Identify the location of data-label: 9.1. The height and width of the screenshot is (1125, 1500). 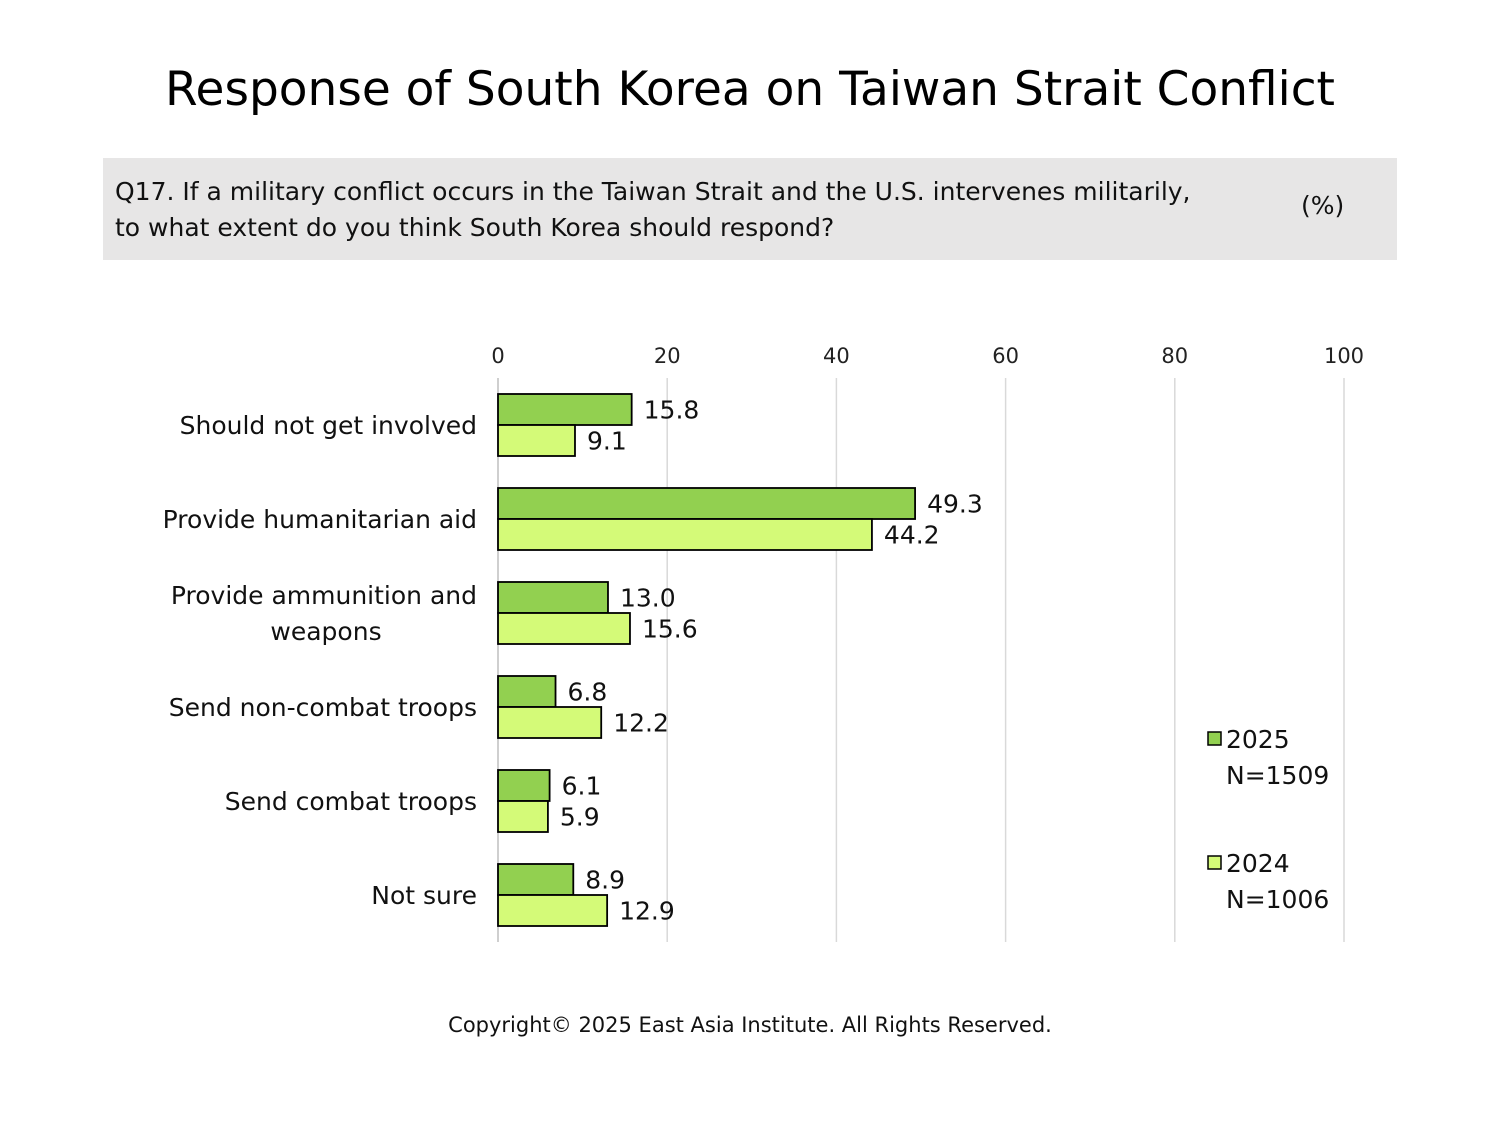
(607, 441).